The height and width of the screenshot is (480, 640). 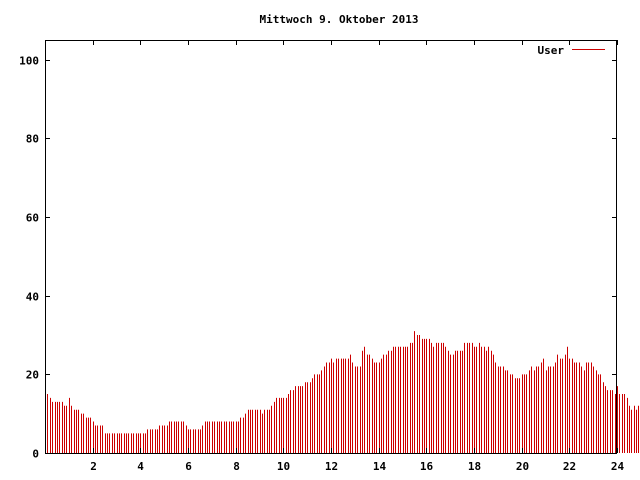 I want to click on legend-label-user: User, so click(x=551, y=50).